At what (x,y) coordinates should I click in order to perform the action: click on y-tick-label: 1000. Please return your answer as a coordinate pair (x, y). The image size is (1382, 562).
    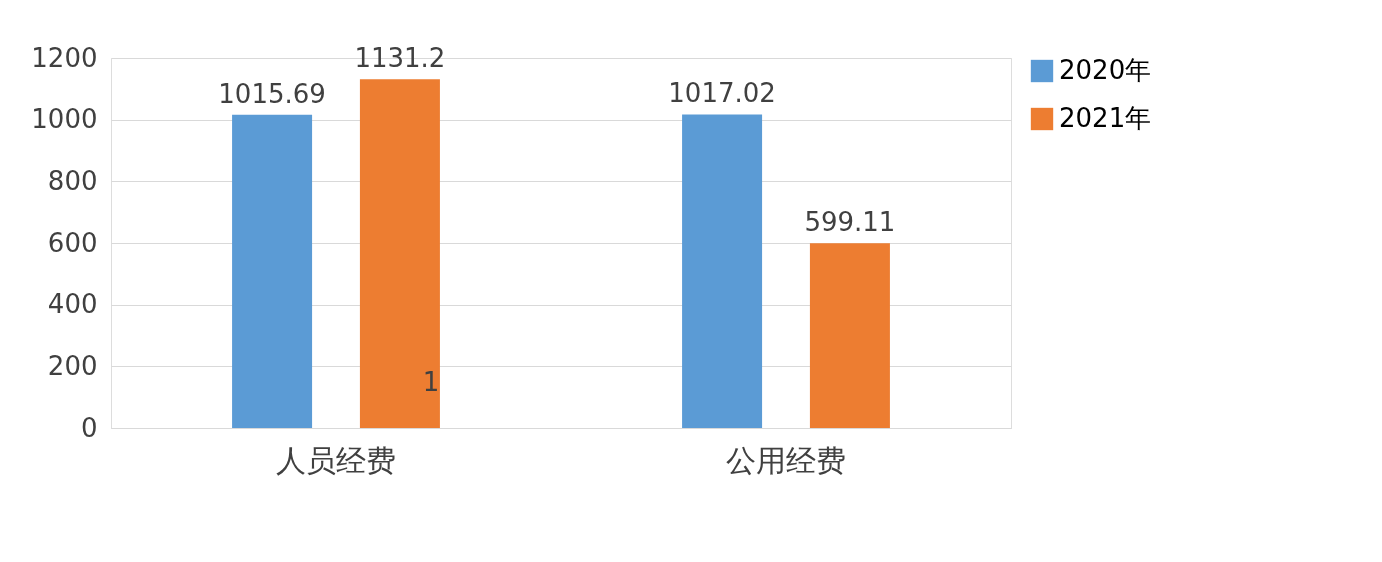
    Looking at the image, I should click on (64, 119).